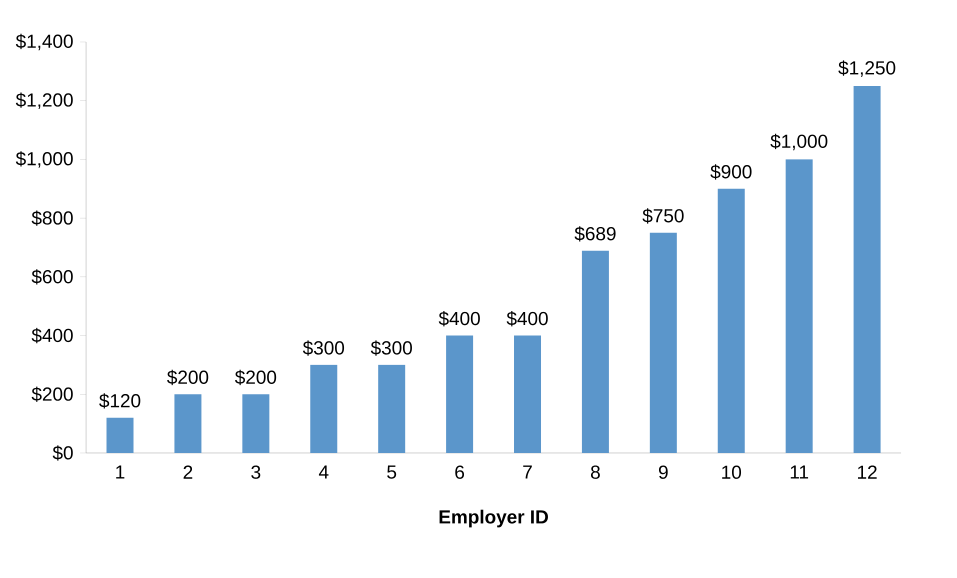 This screenshot has width=957, height=578. Describe the element at coordinates (62, 453) in the screenshot. I see `y-tick-label: $0` at that location.